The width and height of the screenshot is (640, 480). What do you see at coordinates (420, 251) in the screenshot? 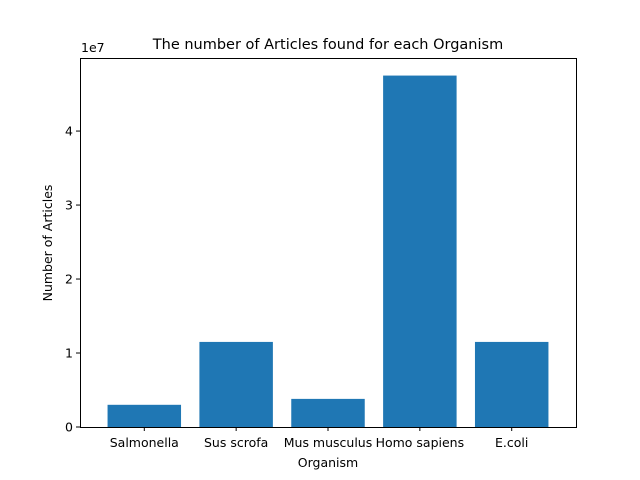
I see `bar-homo-sapiens` at bounding box center [420, 251].